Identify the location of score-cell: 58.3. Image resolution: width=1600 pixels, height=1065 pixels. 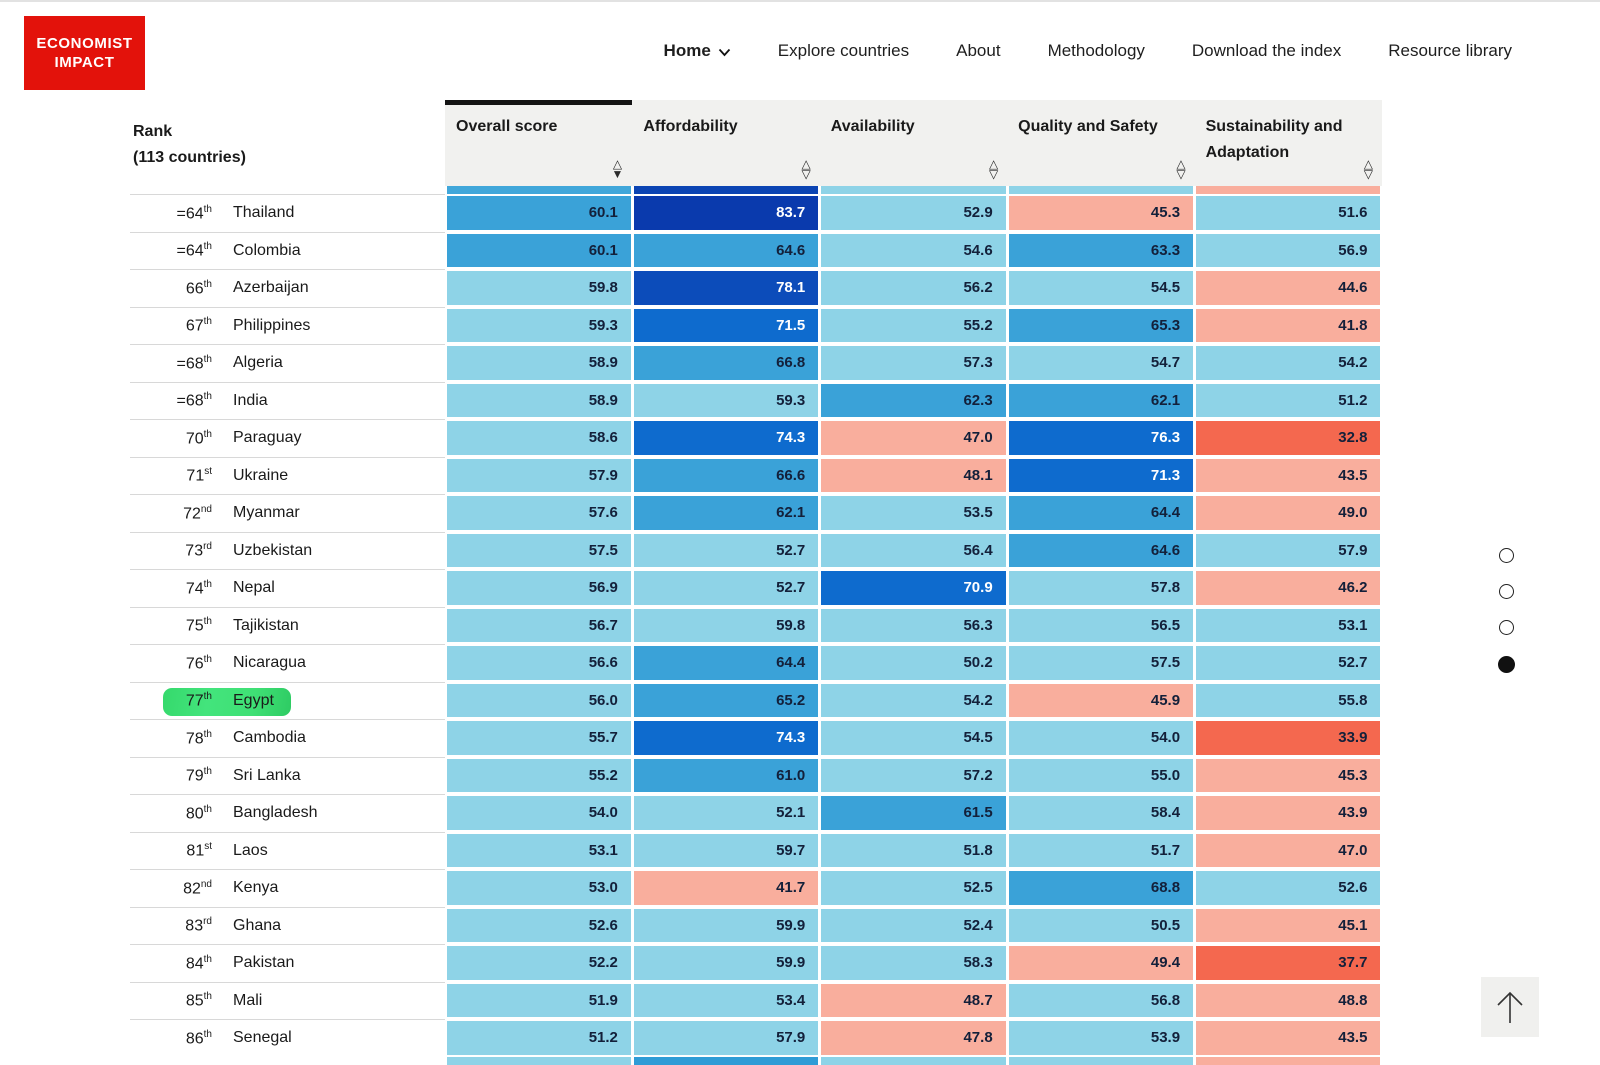
(913, 963).